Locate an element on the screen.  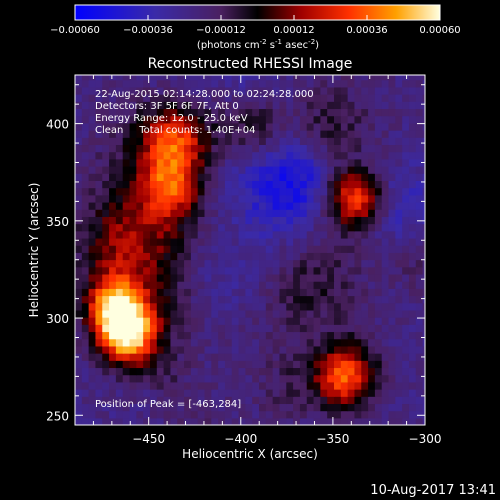
colorbar-tick-label: 0.00036 is located at coordinates (366, 30).